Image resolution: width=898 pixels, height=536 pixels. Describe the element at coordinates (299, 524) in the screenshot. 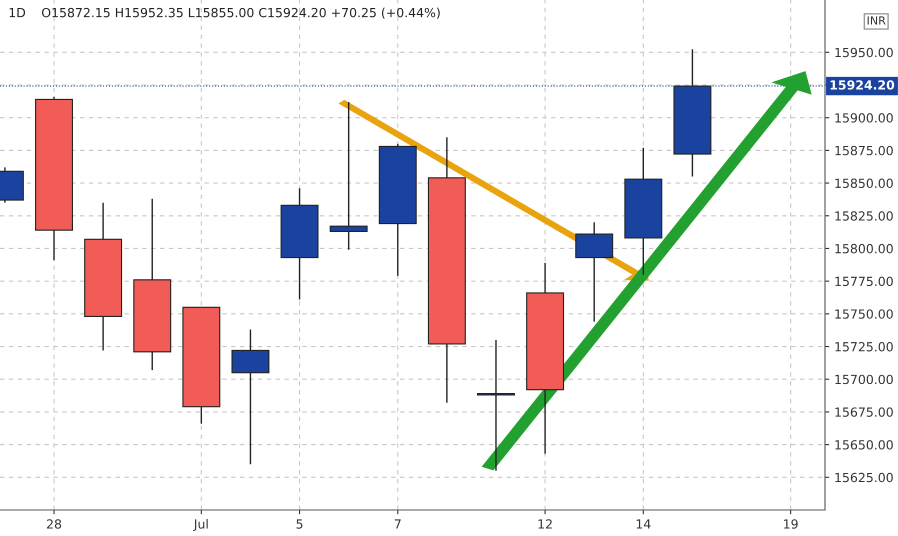

I see `x-tick-label: 5` at that location.